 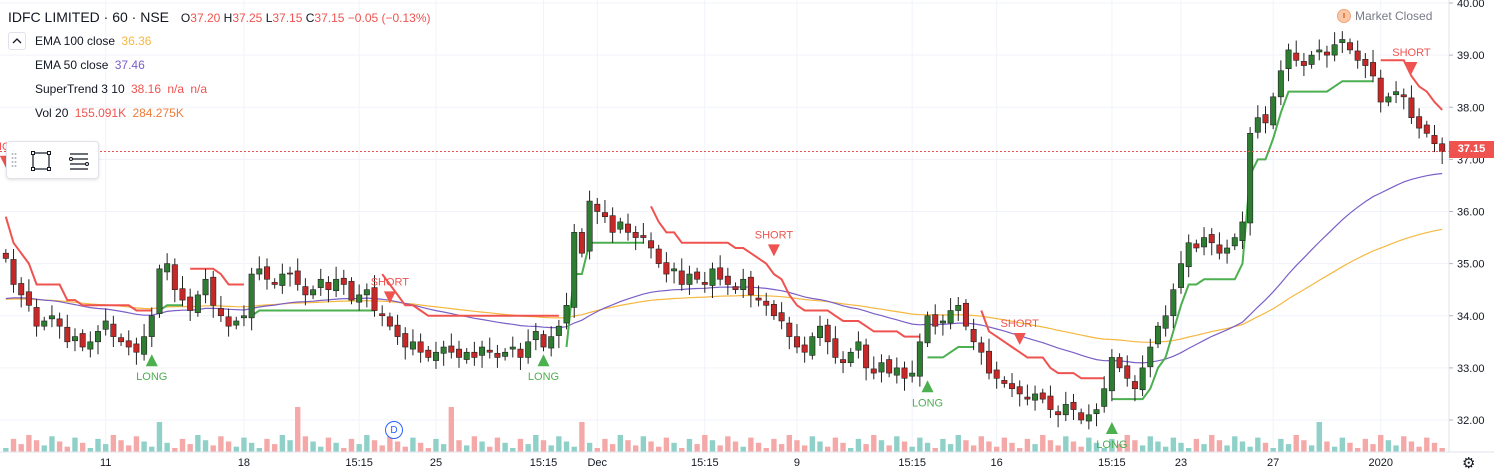 I want to click on price-tick-label: 39.00, so click(x=1471, y=56).